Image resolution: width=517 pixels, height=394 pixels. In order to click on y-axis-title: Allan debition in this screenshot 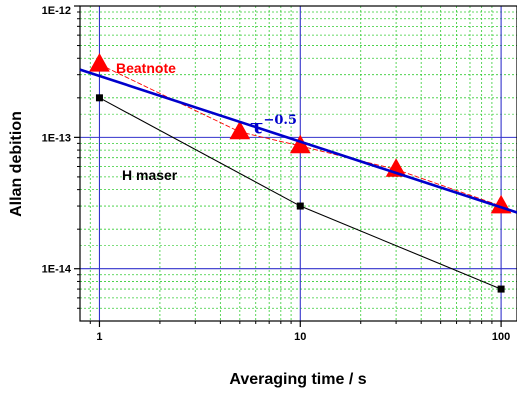, I will do `click(16, 164)`.